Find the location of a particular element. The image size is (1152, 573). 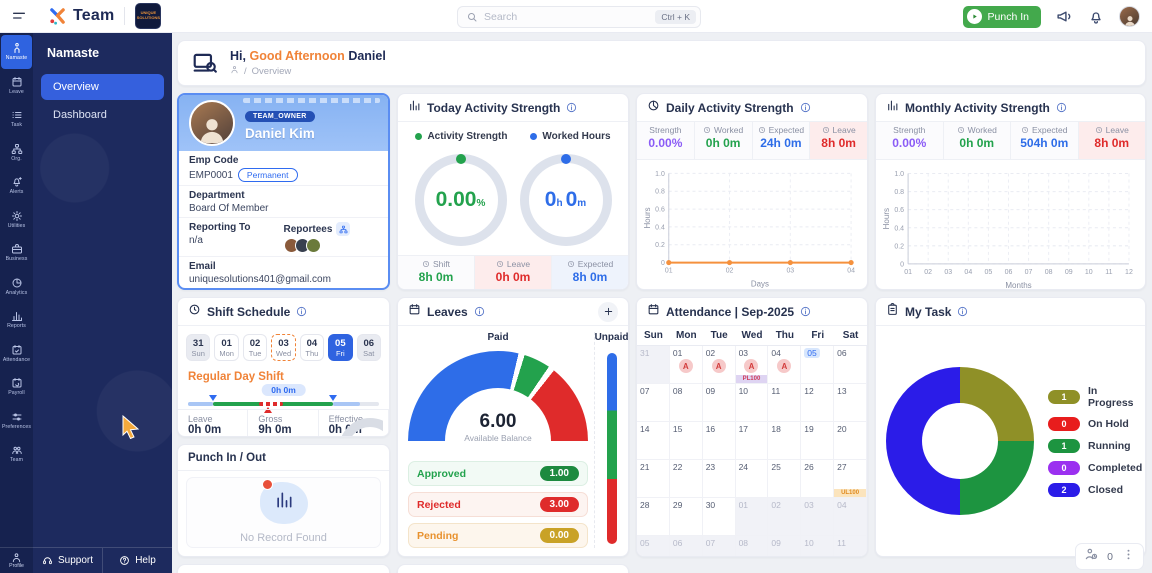

search-input is located at coordinates (567, 17).